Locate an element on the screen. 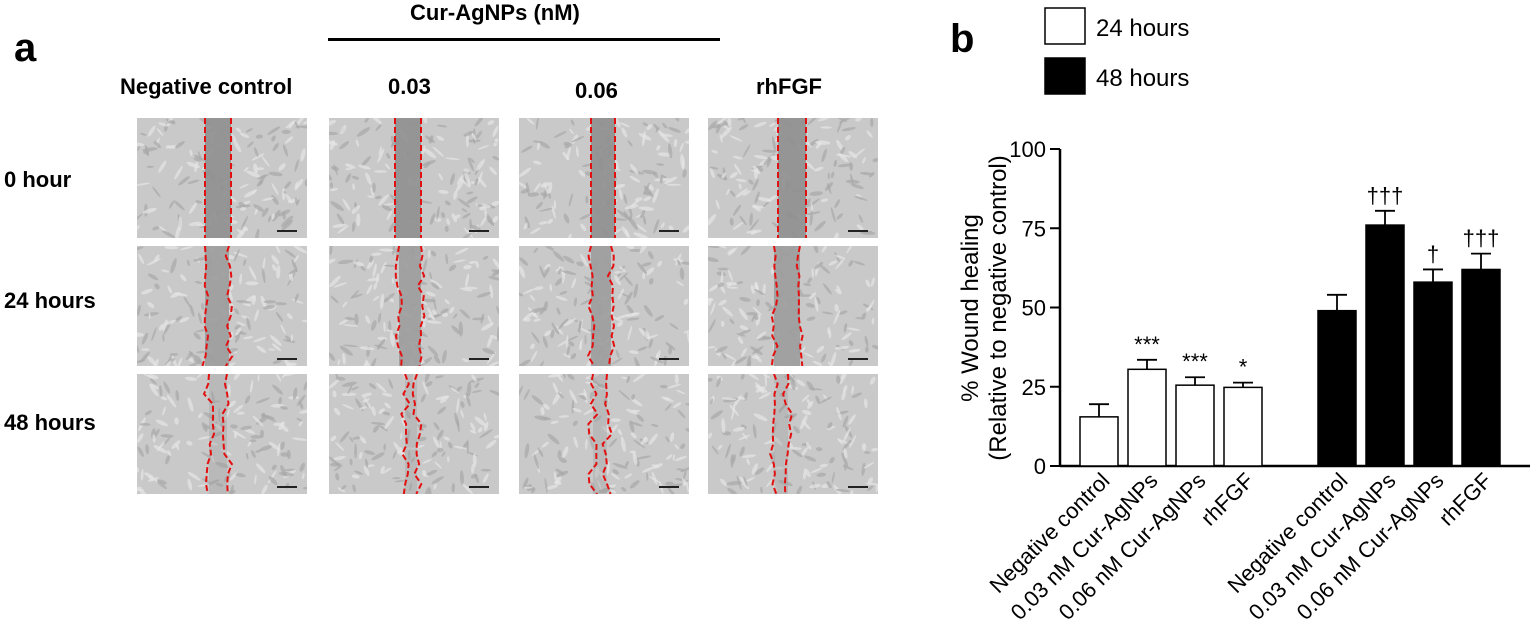  group-header-rule is located at coordinates (524, 39).